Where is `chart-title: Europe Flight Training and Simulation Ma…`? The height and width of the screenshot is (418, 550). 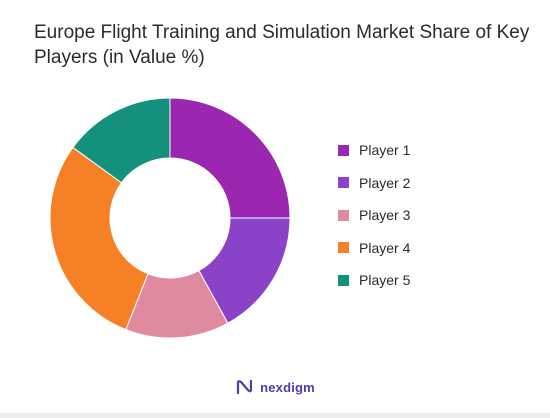
chart-title: Europe Flight Training and Simulation Ma… is located at coordinates (282, 45).